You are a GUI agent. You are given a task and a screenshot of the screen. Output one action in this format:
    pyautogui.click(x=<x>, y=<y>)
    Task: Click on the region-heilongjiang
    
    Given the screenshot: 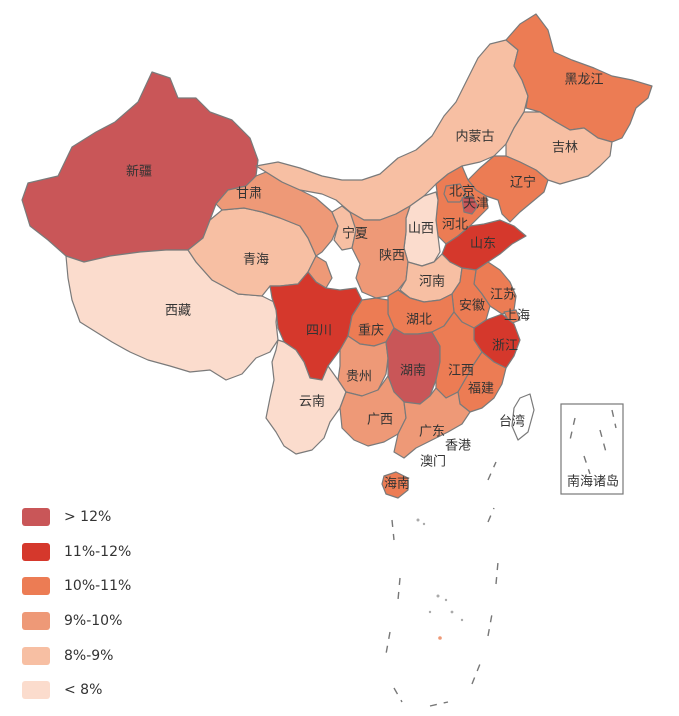 What is the action you would take?
    pyautogui.click(x=579, y=78)
    